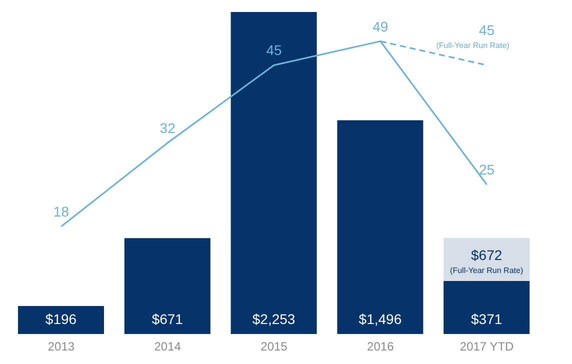 Image resolution: width=572 pixels, height=364 pixels. I want to click on data-label: 49, so click(380, 26).